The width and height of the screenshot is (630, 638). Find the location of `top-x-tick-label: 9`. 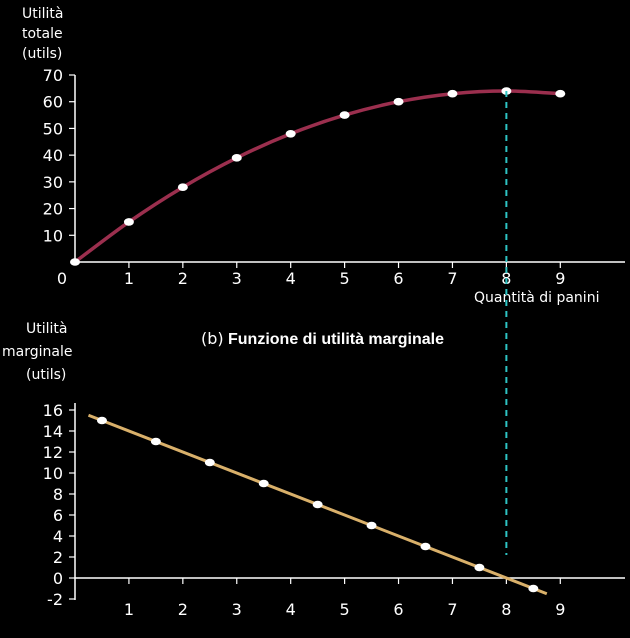

top-x-tick-label: 9 is located at coordinates (560, 278).